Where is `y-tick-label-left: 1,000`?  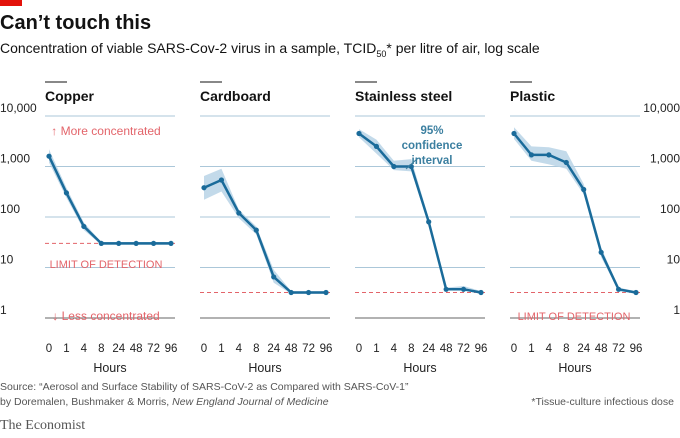
y-tick-label-left: 1,000 is located at coordinates (15, 159).